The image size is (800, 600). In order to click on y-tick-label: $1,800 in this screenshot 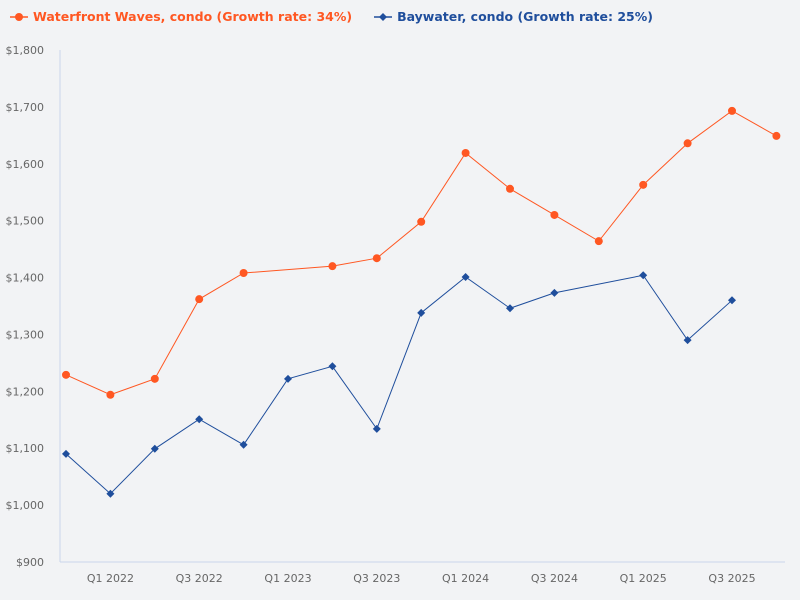, I will do `click(25, 50)`.